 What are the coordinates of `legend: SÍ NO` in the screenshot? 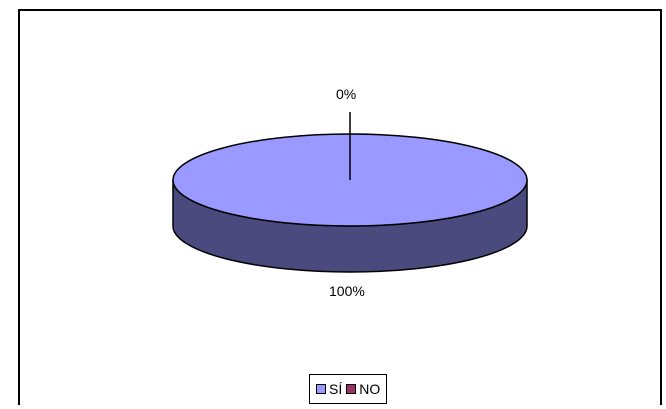 It's located at (348, 389).